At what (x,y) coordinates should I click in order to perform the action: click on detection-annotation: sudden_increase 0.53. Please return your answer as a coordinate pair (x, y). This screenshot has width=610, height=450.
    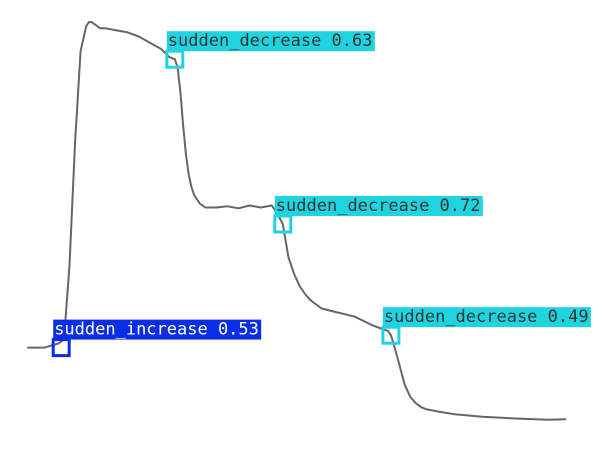
    Looking at the image, I should click on (156, 338).